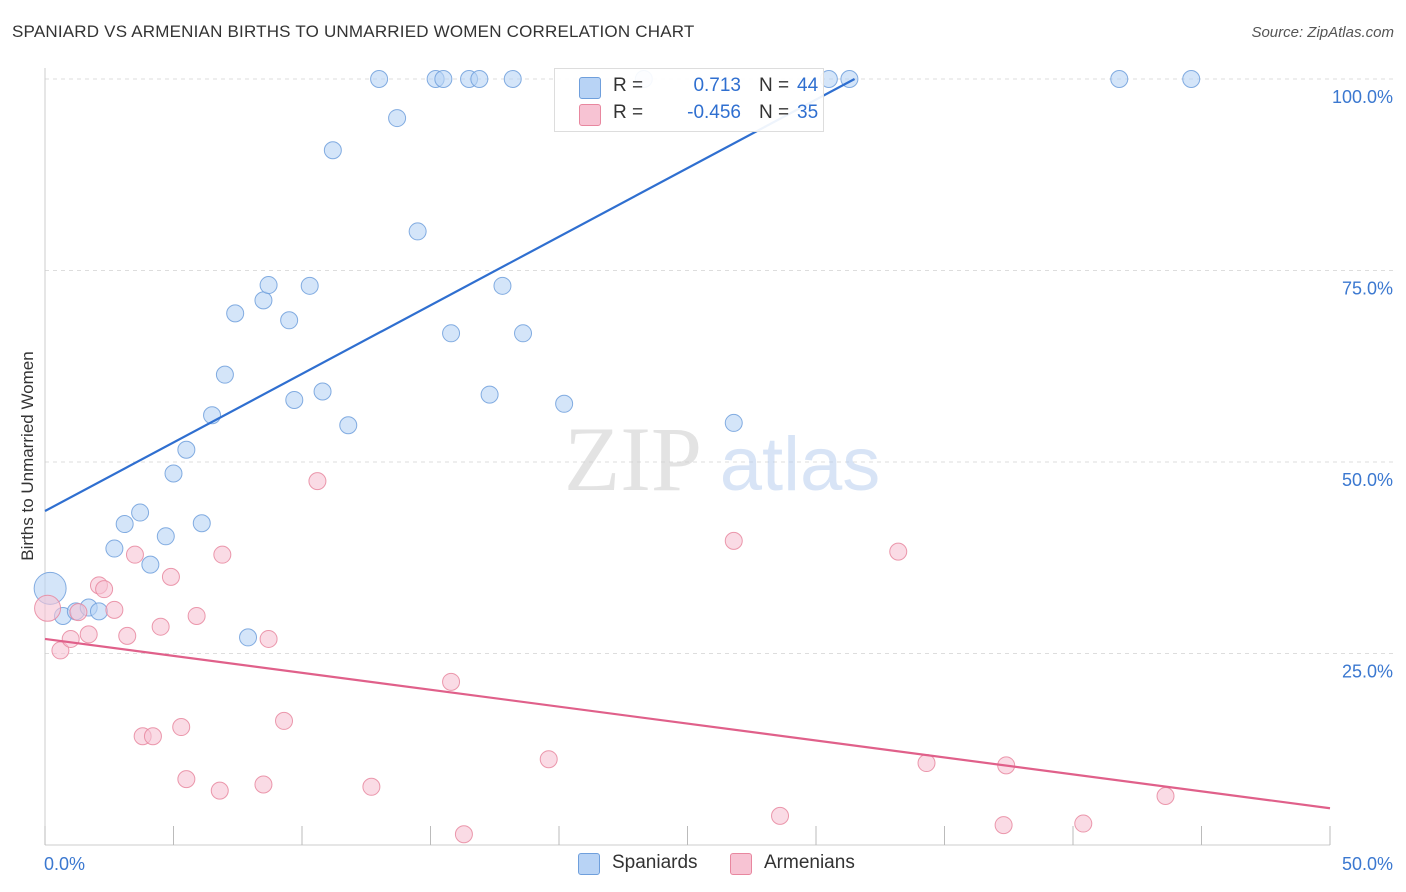  Describe the element at coordinates (1367, 864) in the screenshot. I see `x-tick-label: 50.0%` at that location.